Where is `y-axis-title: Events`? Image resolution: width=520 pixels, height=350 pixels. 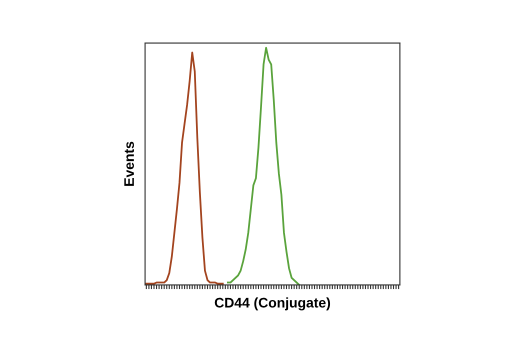
y-axis-title: Events is located at coordinates (129, 164).